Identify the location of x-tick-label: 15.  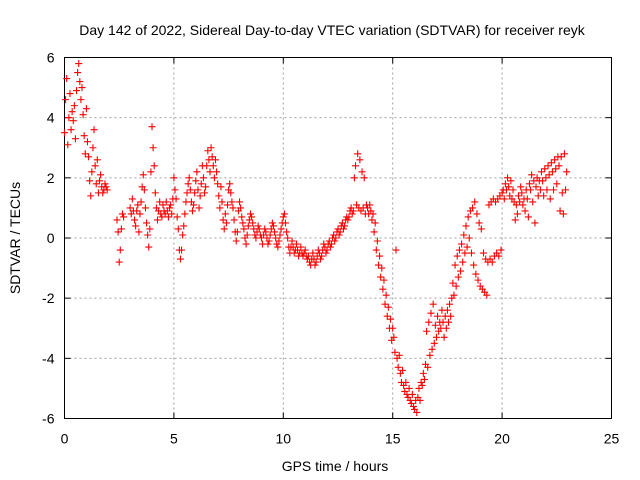
(393, 439).